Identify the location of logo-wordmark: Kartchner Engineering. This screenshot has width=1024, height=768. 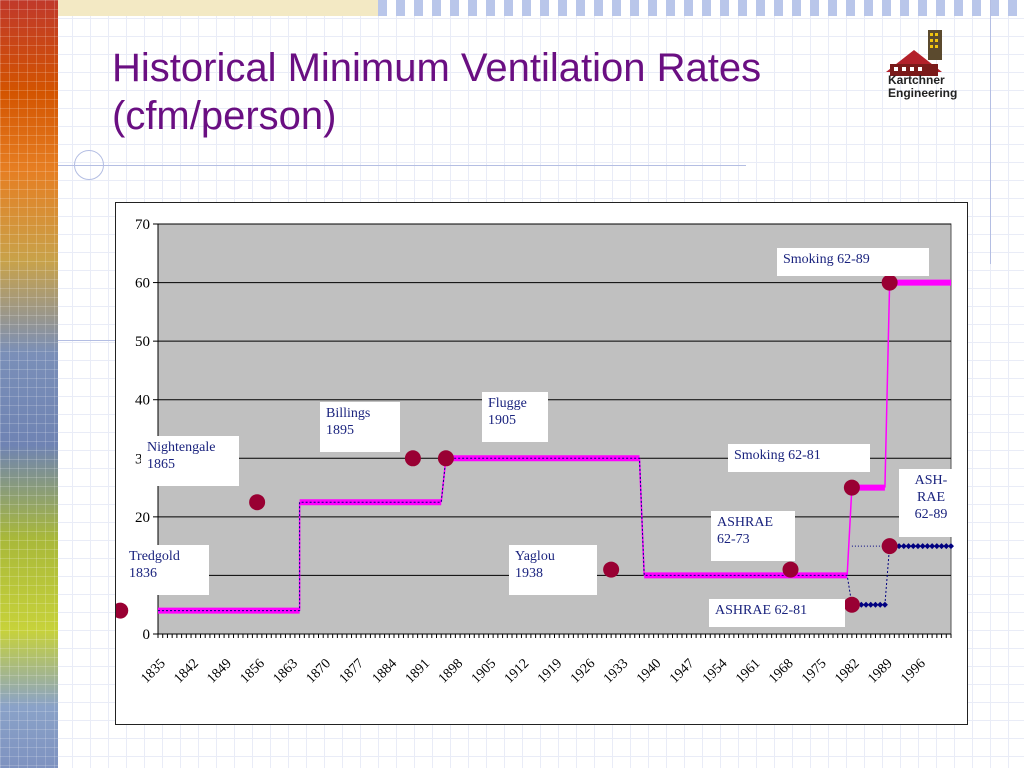
(922, 87).